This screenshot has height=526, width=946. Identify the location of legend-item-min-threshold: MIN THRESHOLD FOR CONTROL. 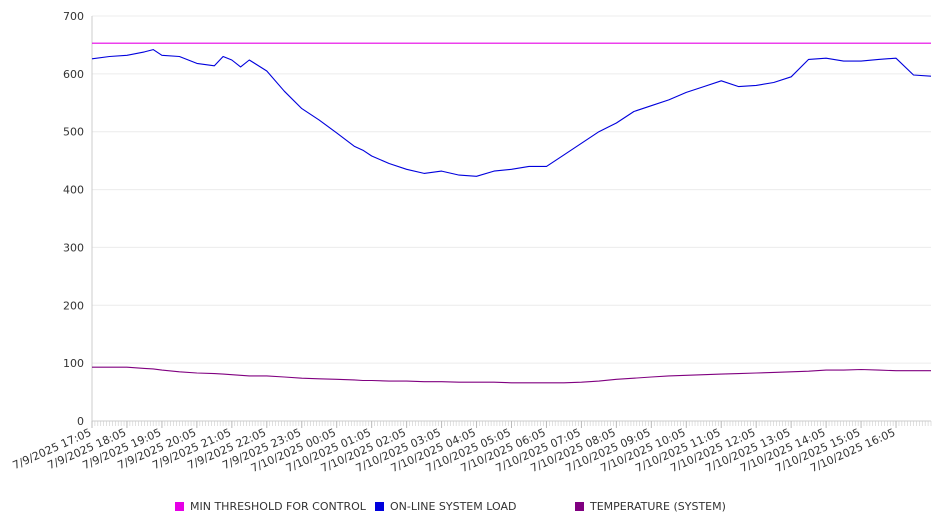
(270, 506).